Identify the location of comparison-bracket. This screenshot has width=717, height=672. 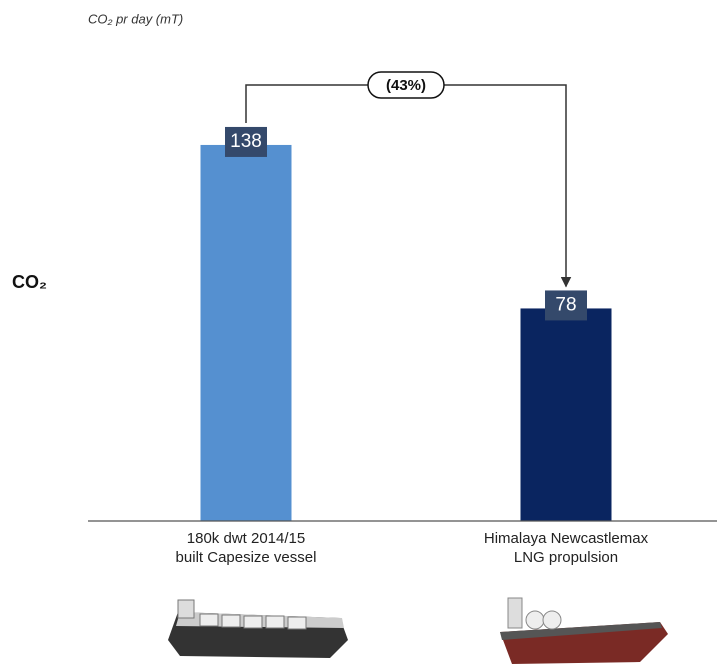
(408, 186).